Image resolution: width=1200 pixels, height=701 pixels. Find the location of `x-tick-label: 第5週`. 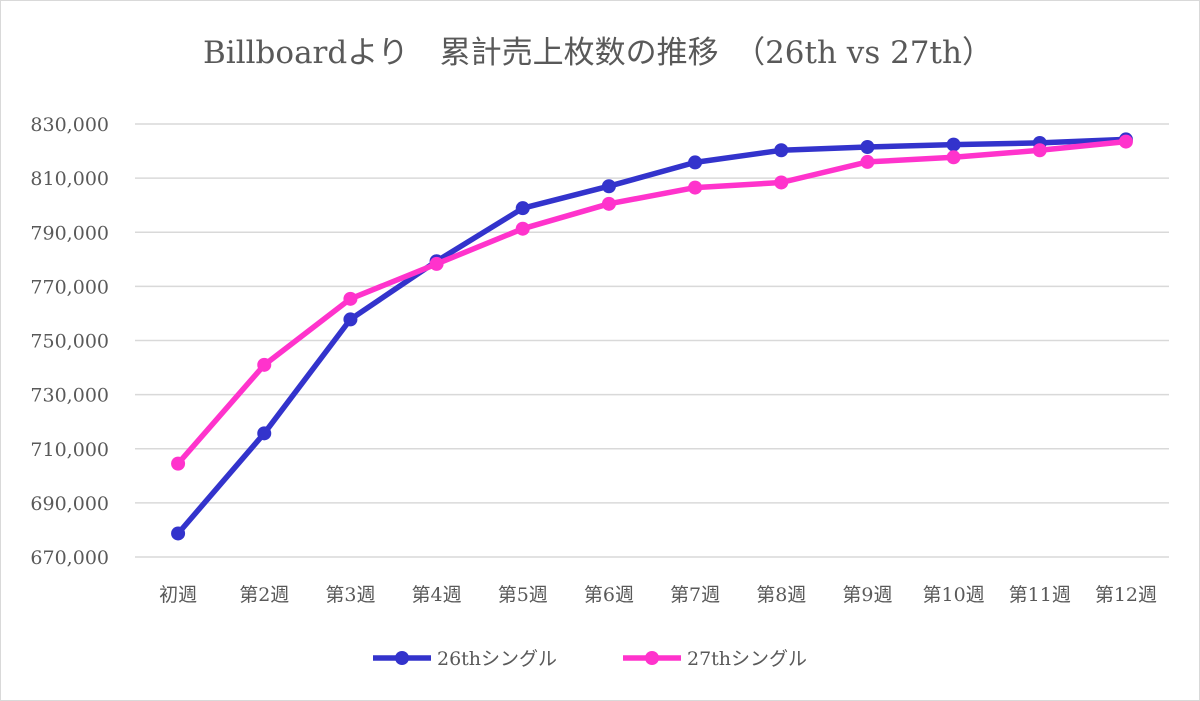

x-tick-label: 第5週 is located at coordinates (523, 595).